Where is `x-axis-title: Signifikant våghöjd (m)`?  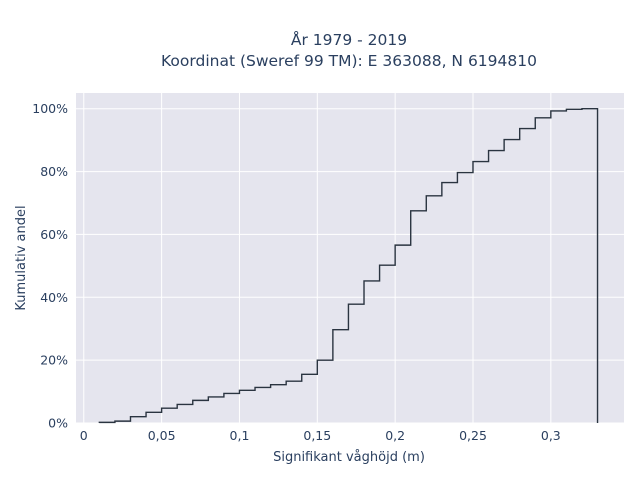
x-axis-title: Signifikant våghöjd (m) is located at coordinates (349, 457).